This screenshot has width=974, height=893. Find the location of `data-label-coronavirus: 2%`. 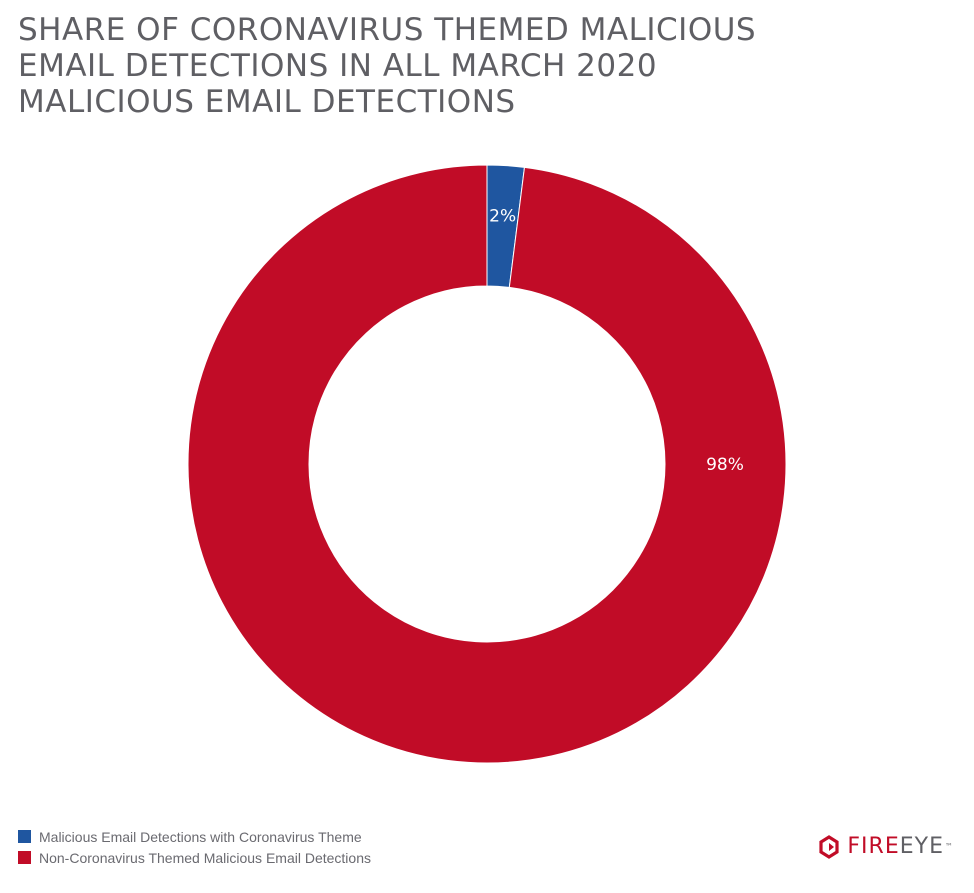

data-label-coronavirus: 2% is located at coordinates (502, 216).